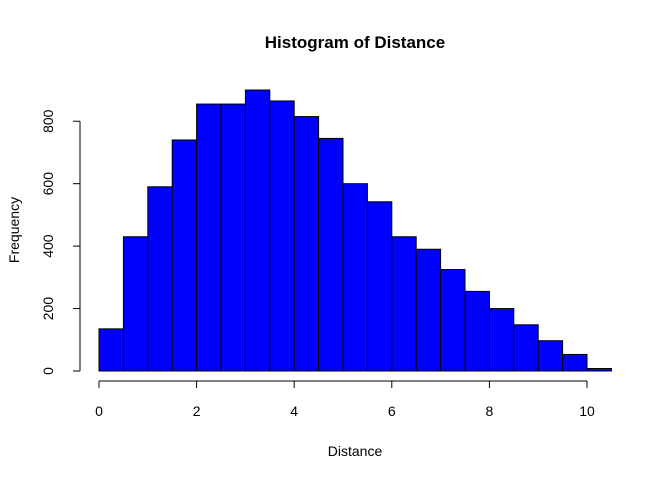 The height and width of the screenshot is (480, 672). I want to click on y-tick-label-0: 0, so click(48, 371).